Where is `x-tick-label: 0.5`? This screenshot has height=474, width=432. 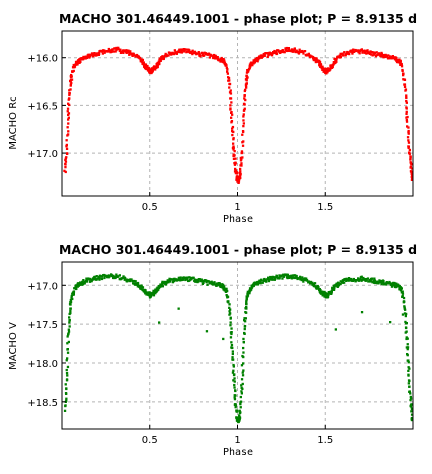
x-tick-label: 0.5 is located at coordinates (150, 207).